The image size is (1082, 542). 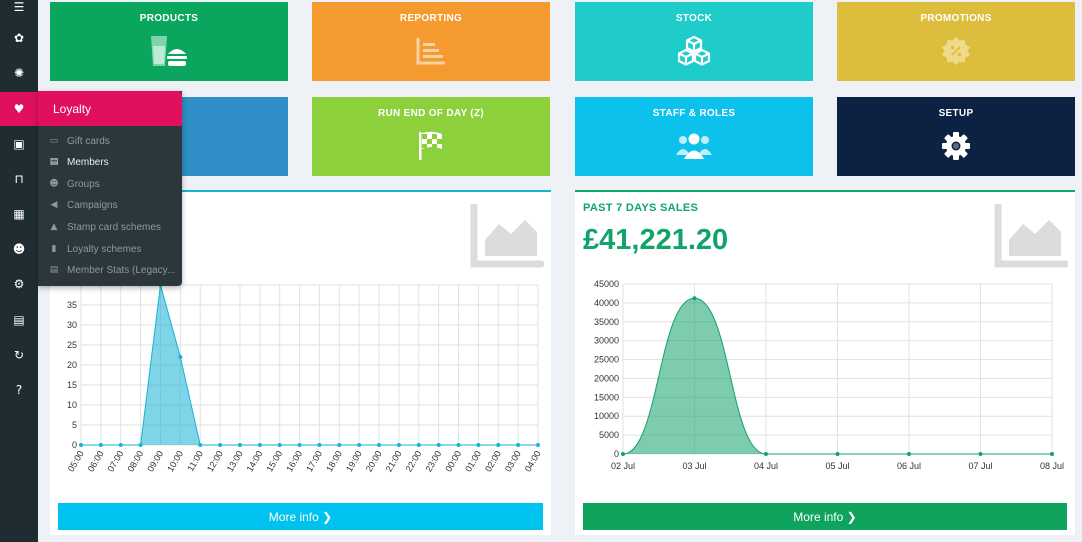 What do you see at coordinates (431, 113) in the screenshot?
I see `tile-label: RUN END OF DAY (Z)` at bounding box center [431, 113].